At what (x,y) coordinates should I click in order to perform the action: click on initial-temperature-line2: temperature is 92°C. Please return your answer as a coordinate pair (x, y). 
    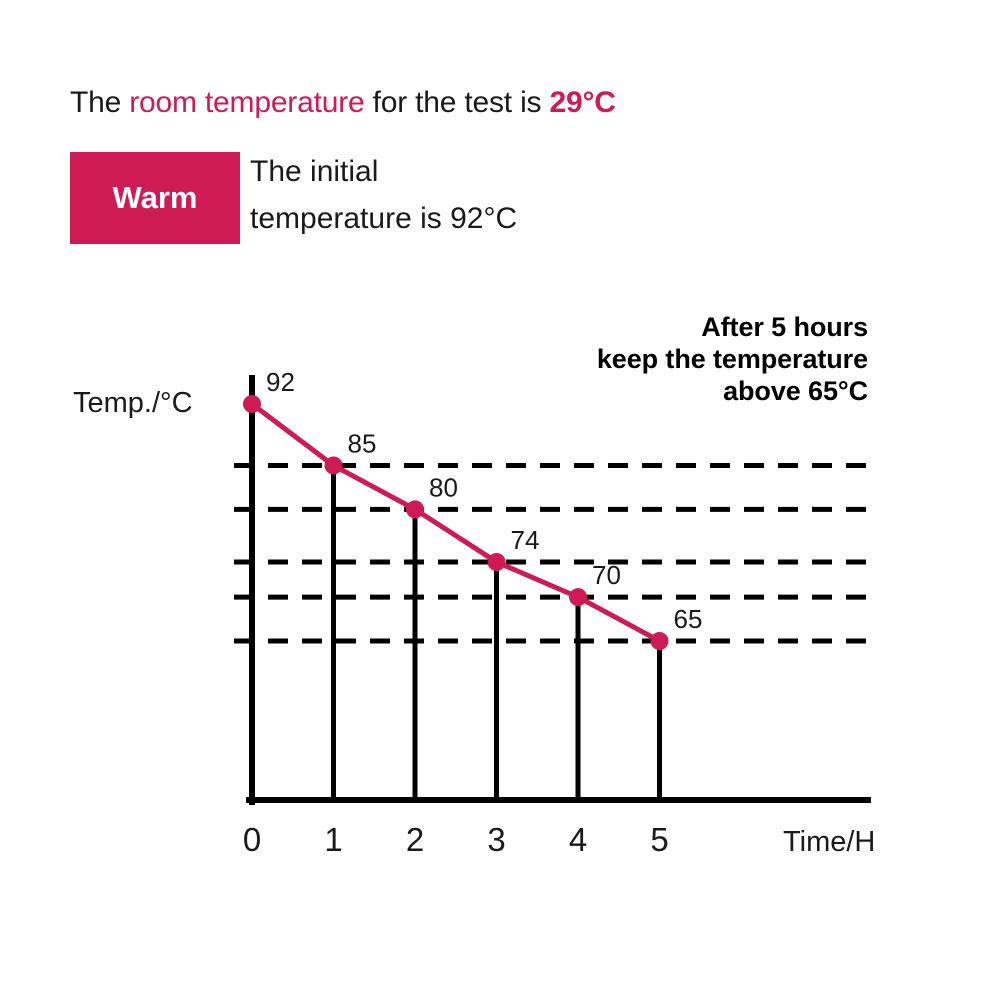
    Looking at the image, I should click on (384, 218).